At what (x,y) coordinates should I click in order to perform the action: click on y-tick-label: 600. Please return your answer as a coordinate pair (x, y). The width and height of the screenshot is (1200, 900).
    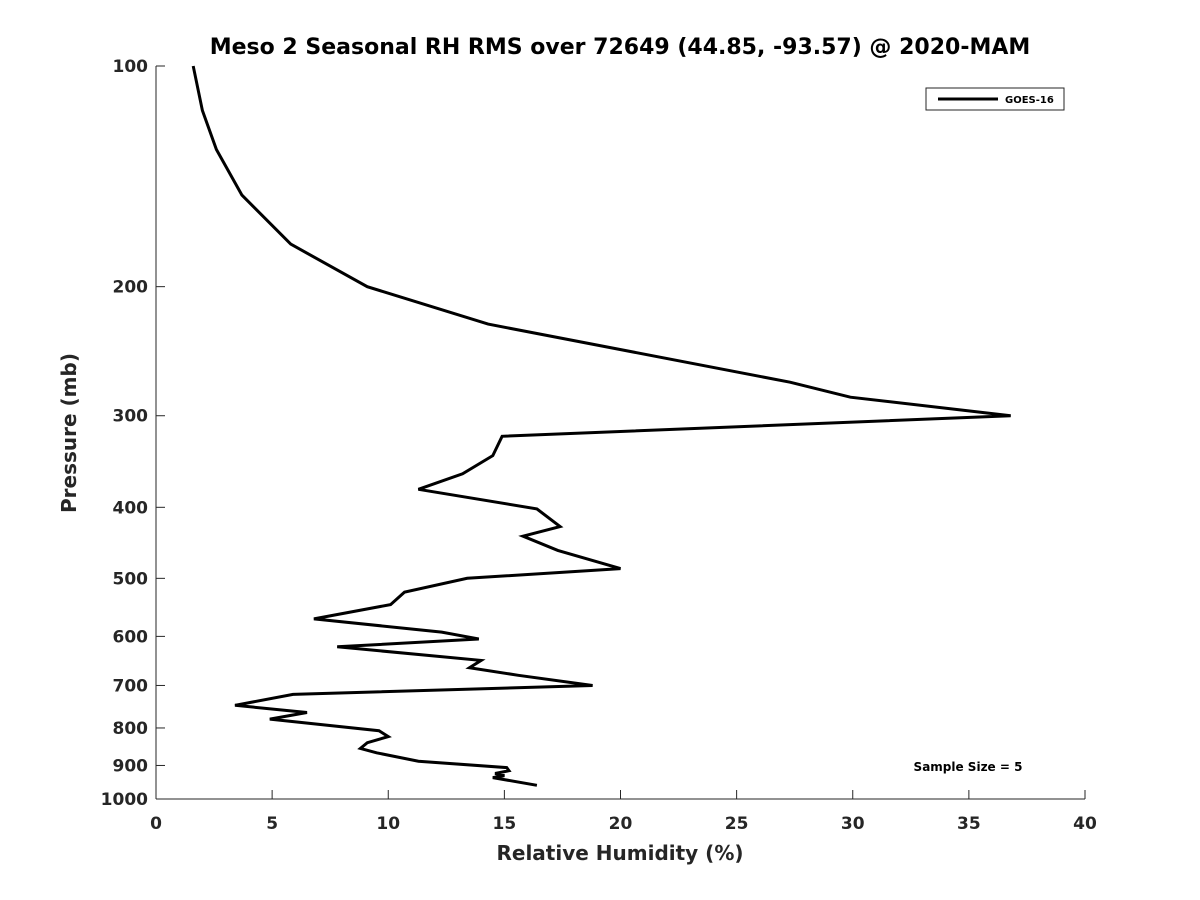
    Looking at the image, I should click on (131, 637).